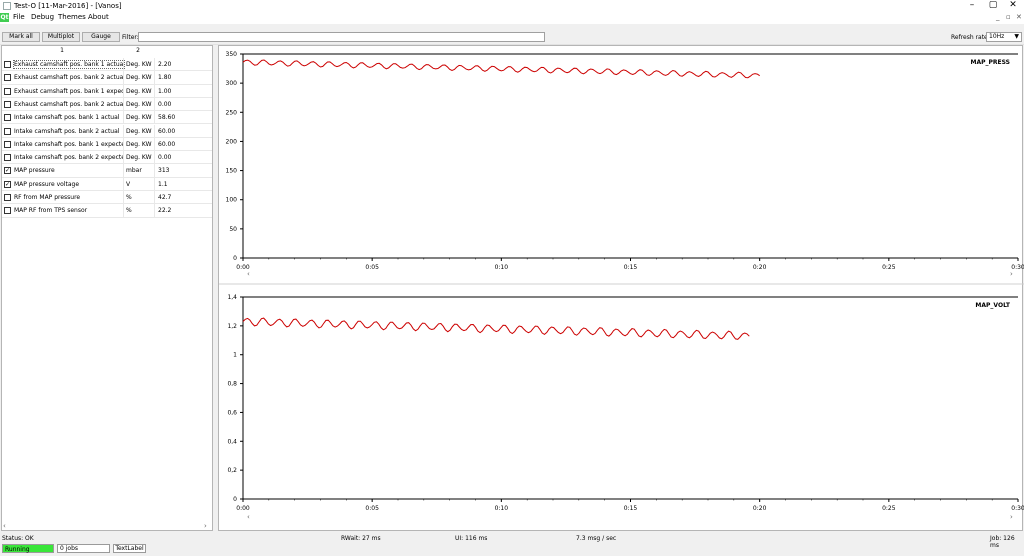 The height and width of the screenshot is (556, 1024). Describe the element at coordinates (128, 184) in the screenshot. I see `signal-unit: V` at that location.